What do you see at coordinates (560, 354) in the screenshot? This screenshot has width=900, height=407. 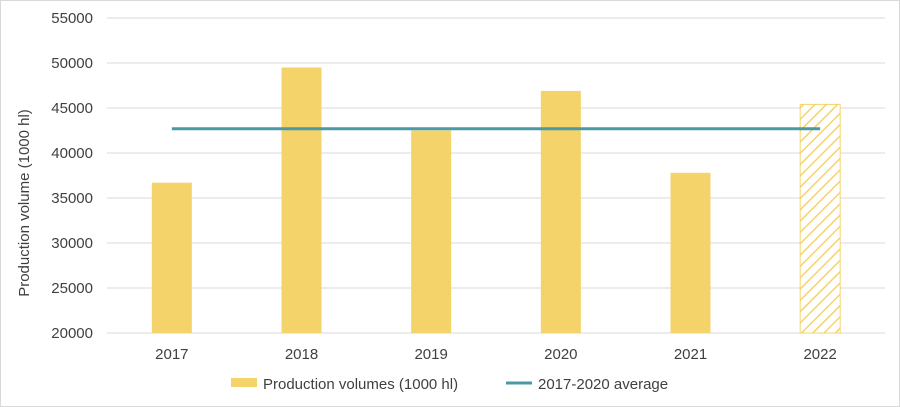 I see `x-tick-label: 2020` at bounding box center [560, 354].